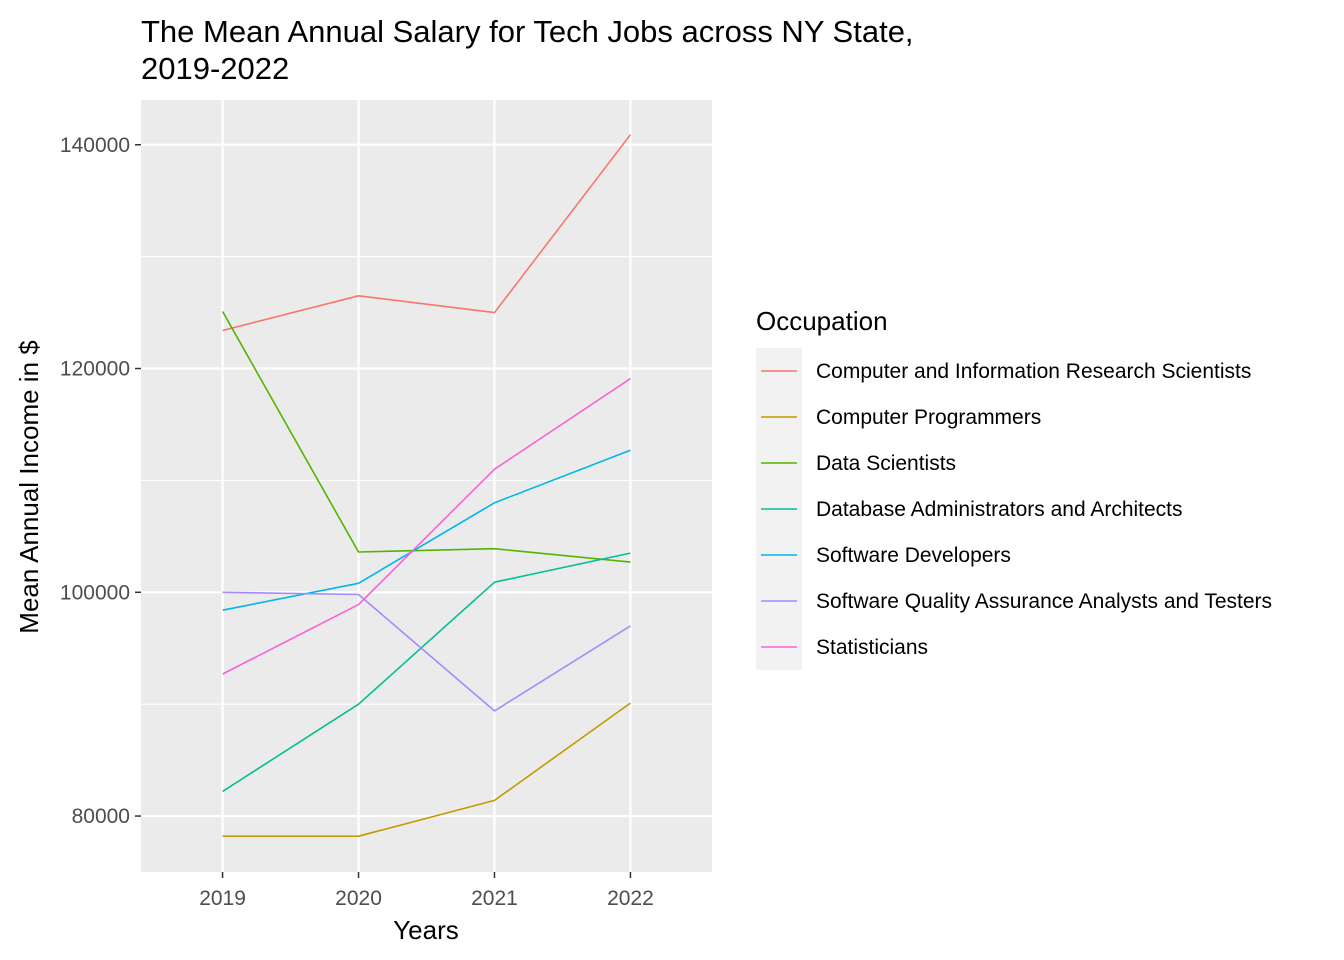 This screenshot has height=960, width=1344. What do you see at coordinates (494, 898) in the screenshot?
I see `x-tick-label: 2021` at bounding box center [494, 898].